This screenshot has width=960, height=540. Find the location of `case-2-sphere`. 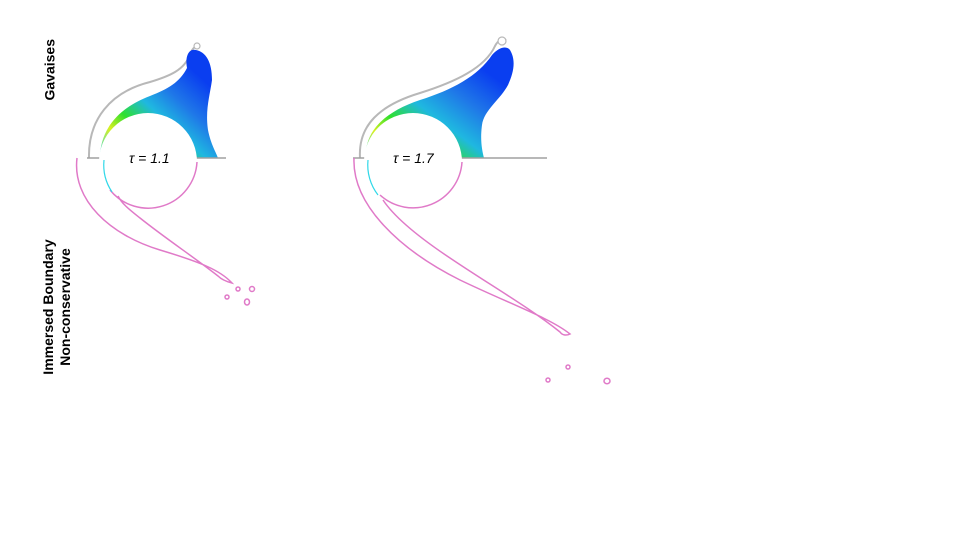

case-2-sphere is located at coordinates (413, 162).